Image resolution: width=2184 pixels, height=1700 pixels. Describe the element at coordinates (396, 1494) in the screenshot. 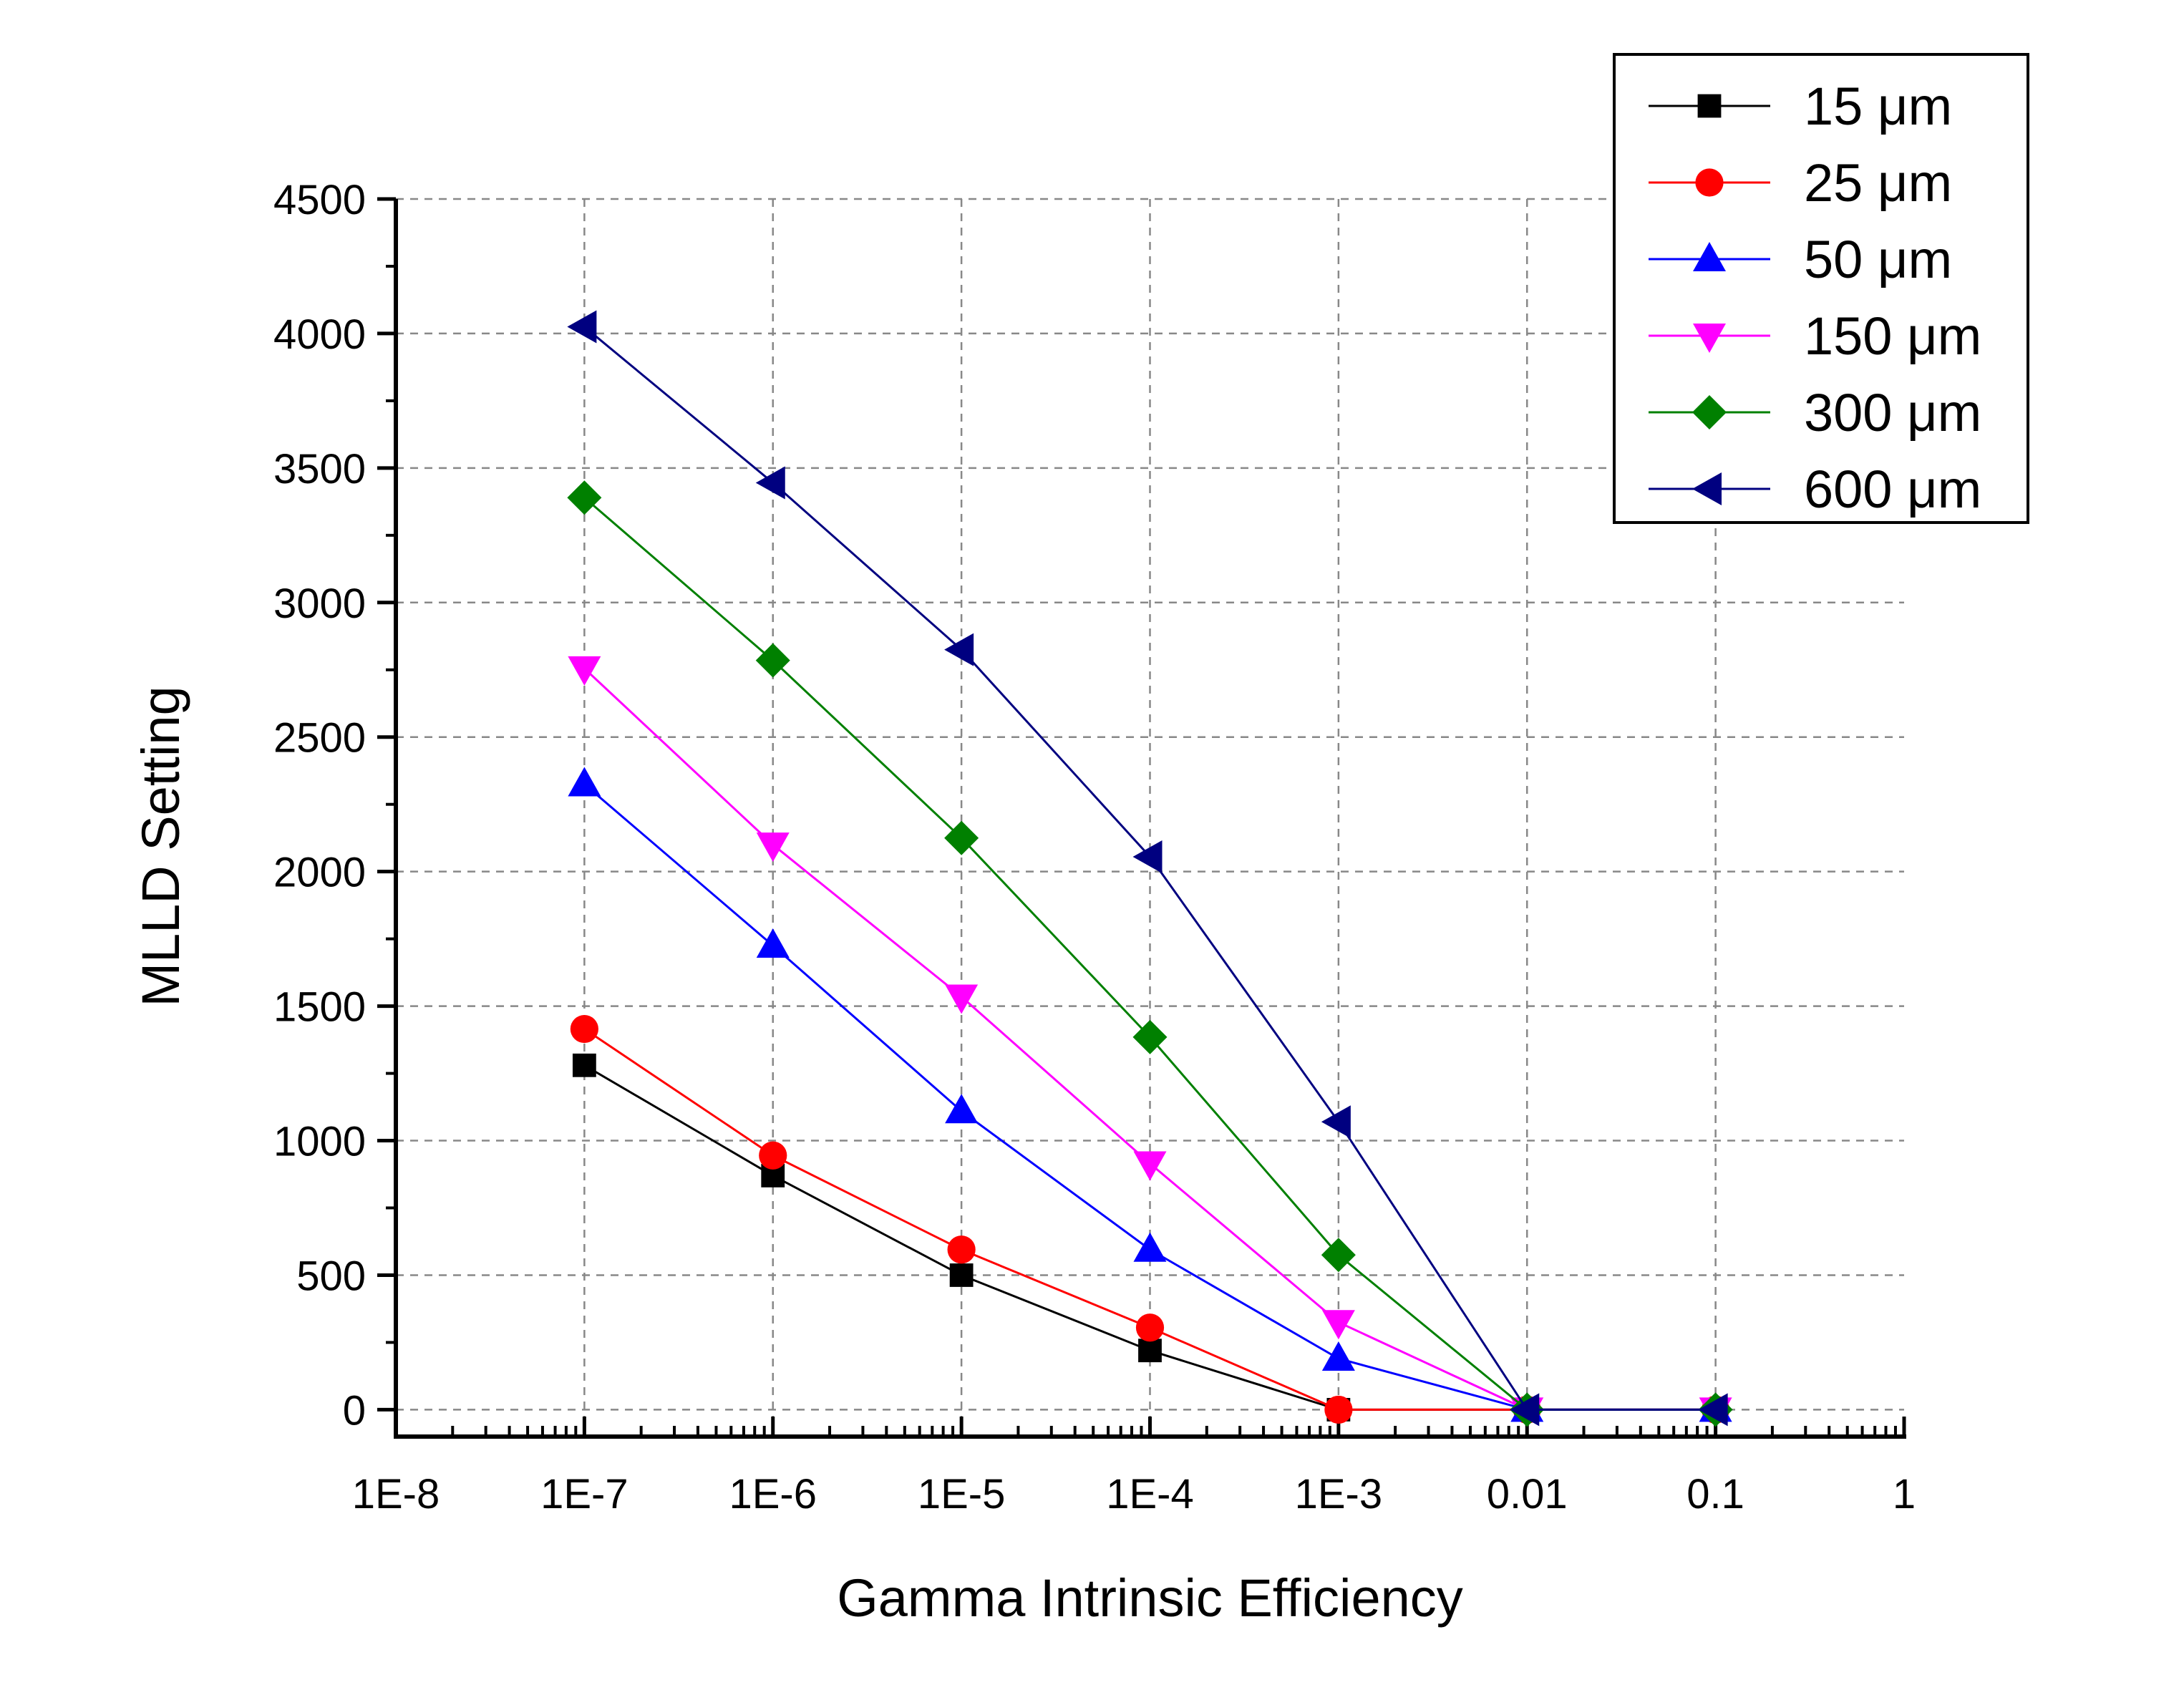

I see `x-tick-label: 1E-8` at that location.